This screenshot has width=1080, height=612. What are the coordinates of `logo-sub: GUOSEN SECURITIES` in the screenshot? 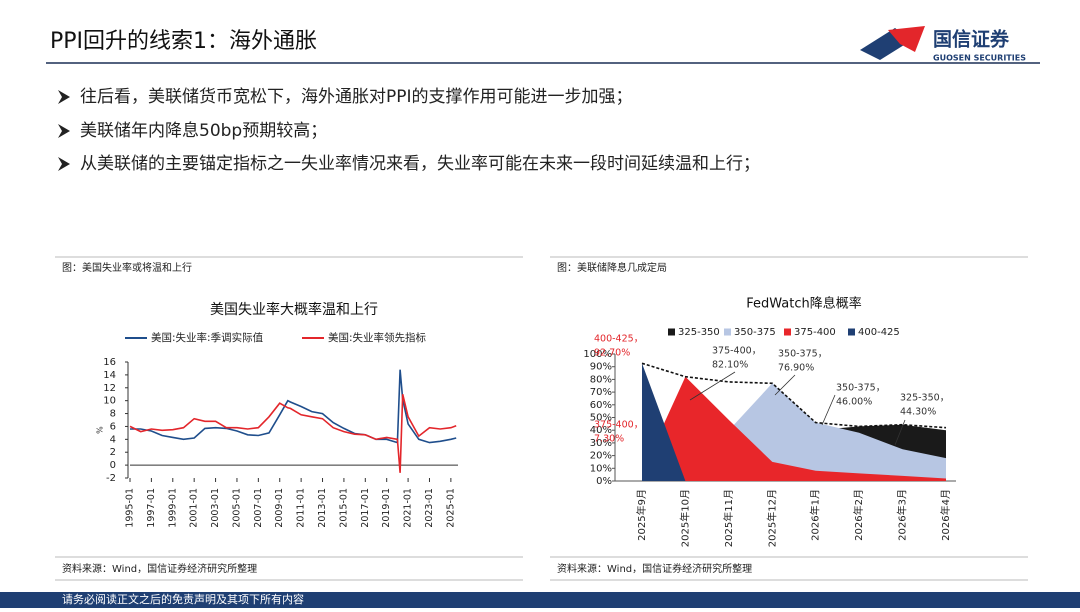 It's located at (979, 58).